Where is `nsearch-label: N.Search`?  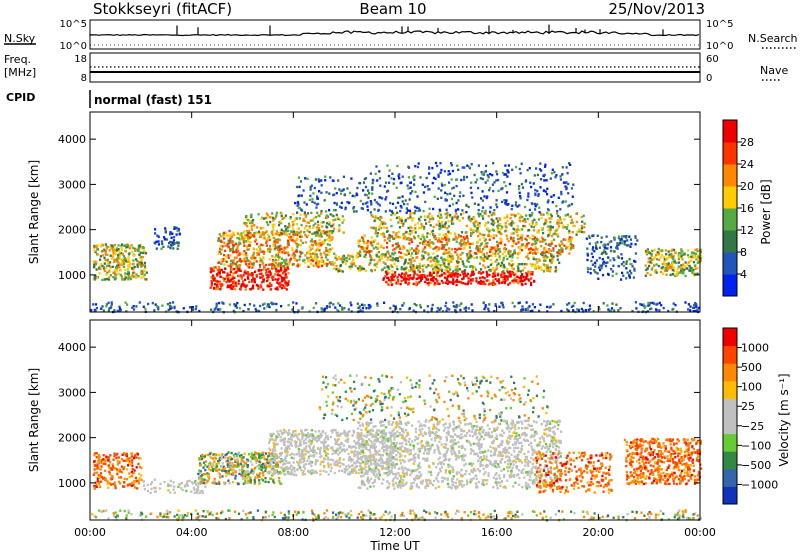 nsearch-label: N.Search is located at coordinates (773, 38).